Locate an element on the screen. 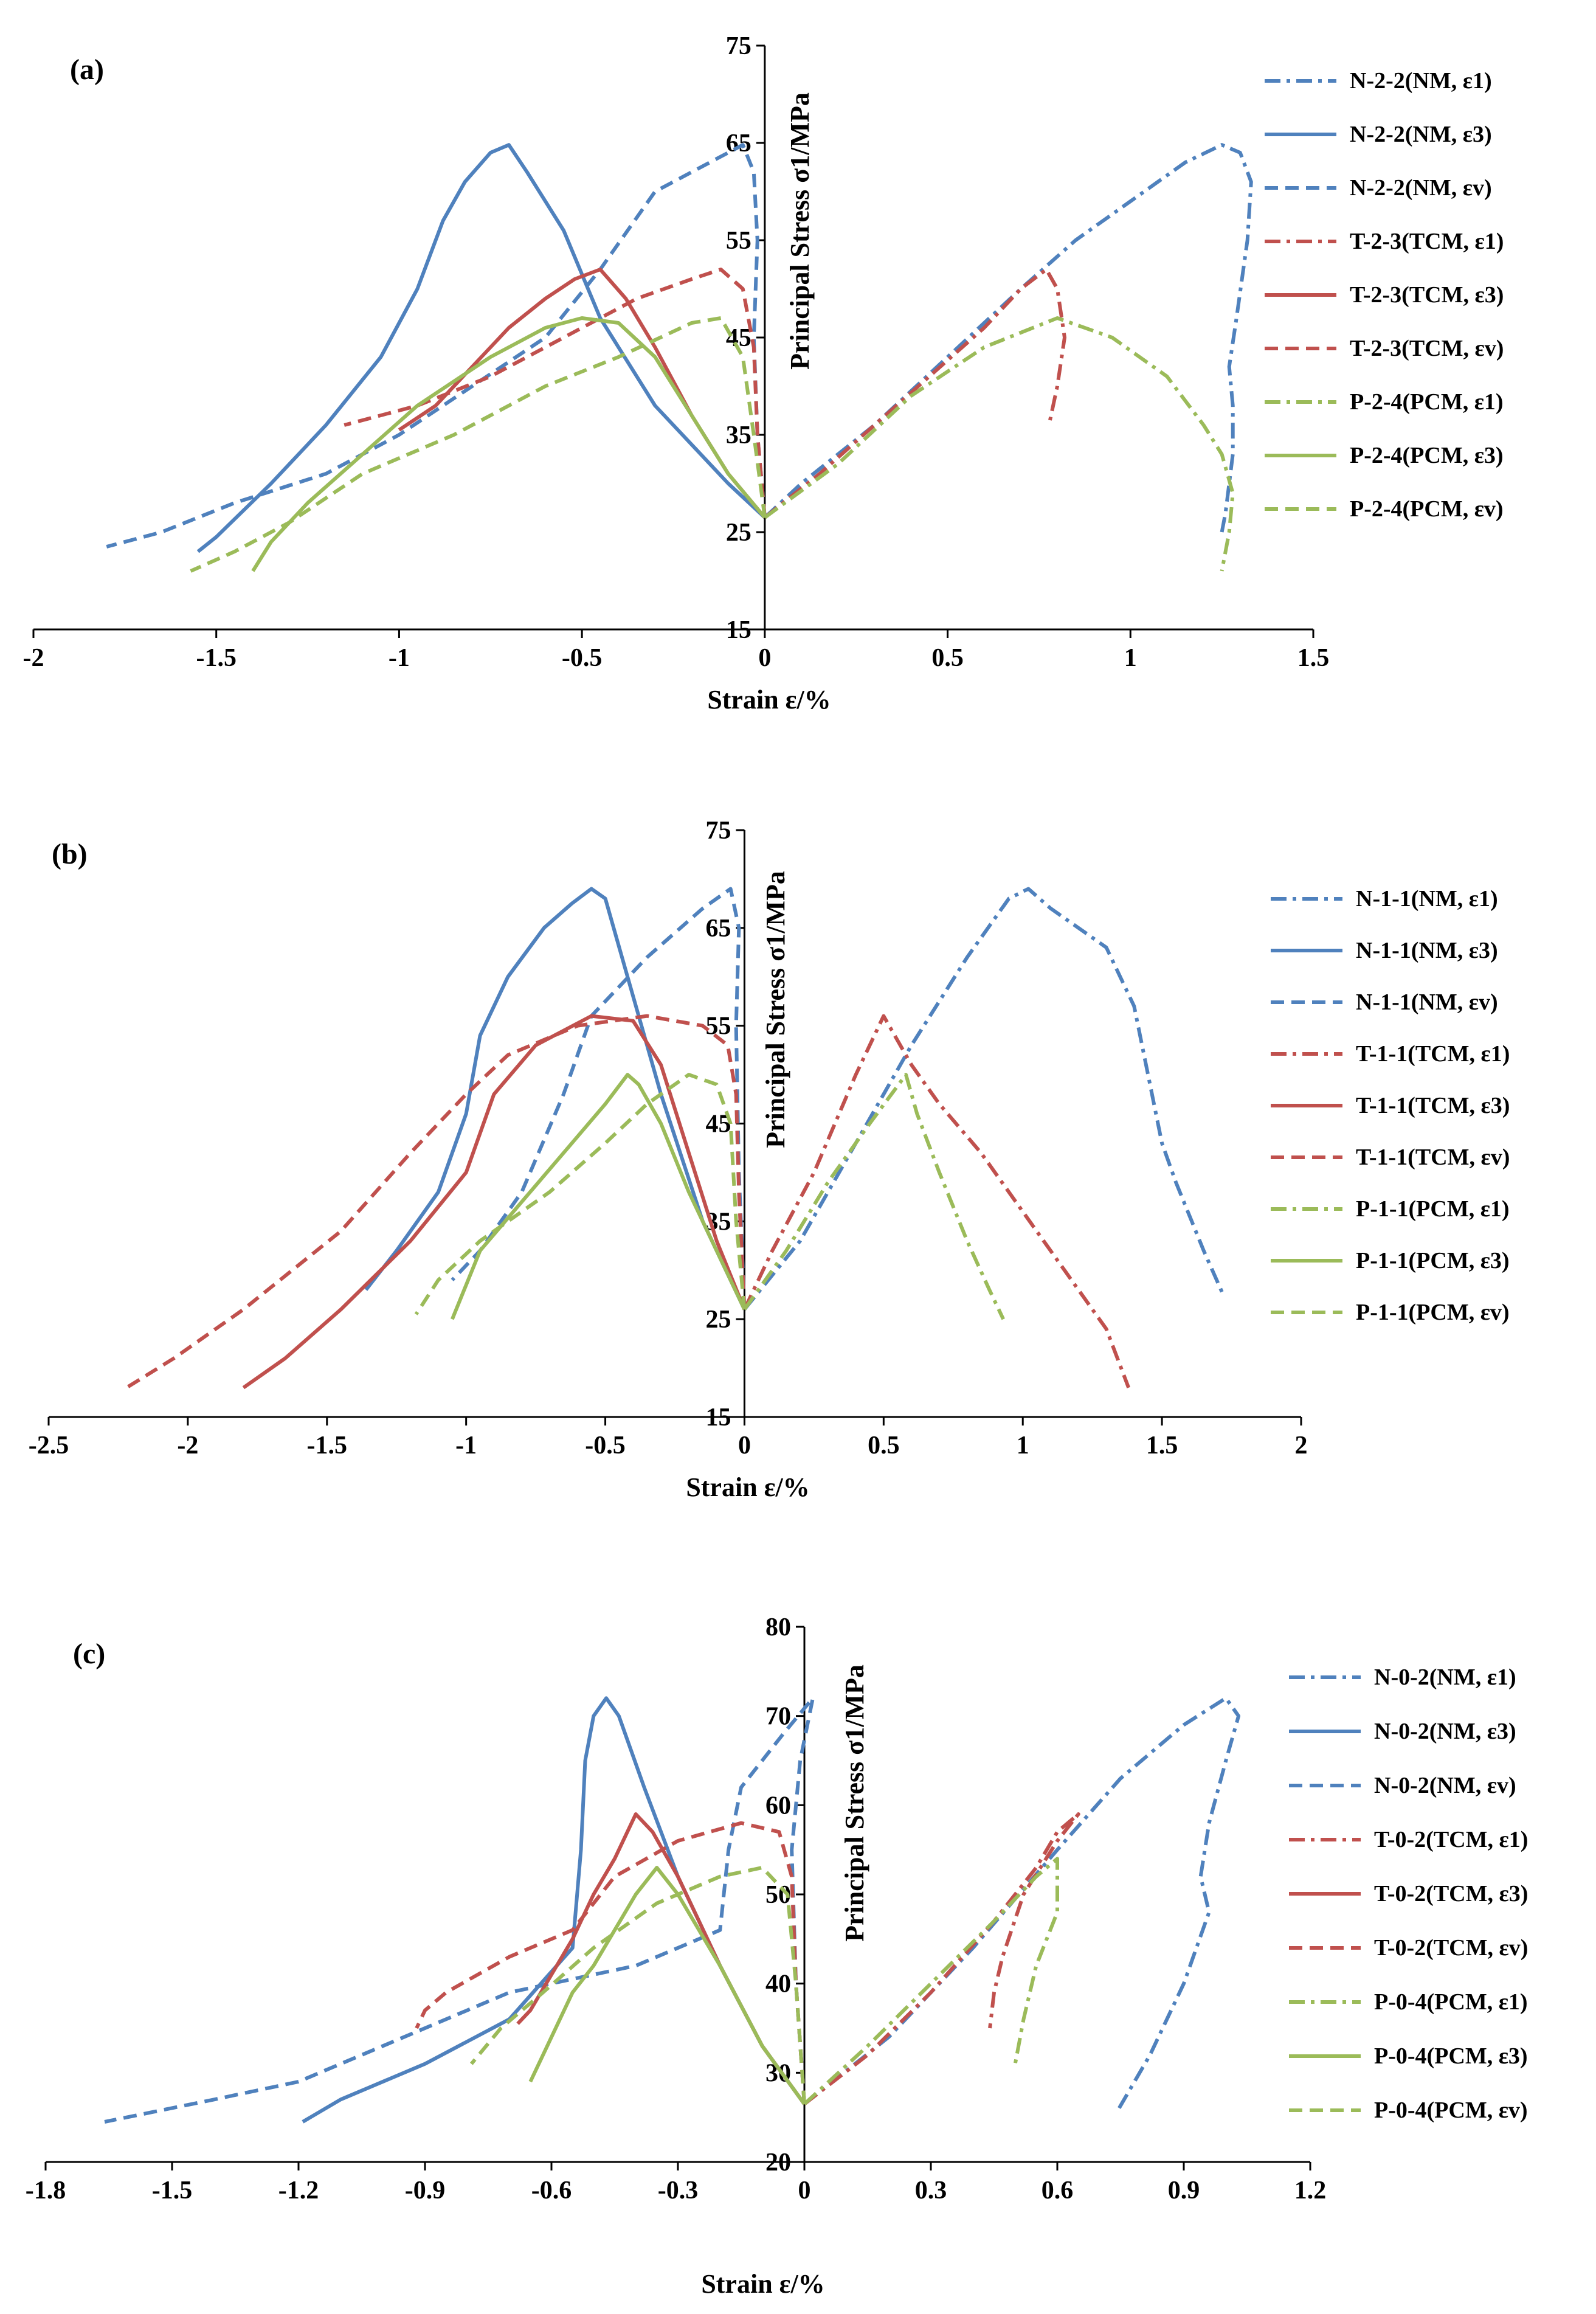 This screenshot has width=1596, height=2314. legend-label: N-2-2(NM, ε3) is located at coordinates (1421, 134).